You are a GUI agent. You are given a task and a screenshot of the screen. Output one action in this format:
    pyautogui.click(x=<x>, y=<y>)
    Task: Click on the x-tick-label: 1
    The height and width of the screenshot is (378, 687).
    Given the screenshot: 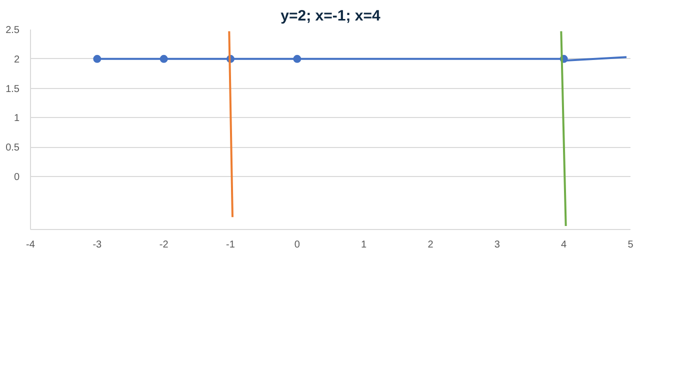 What is the action you would take?
    pyautogui.click(x=364, y=245)
    